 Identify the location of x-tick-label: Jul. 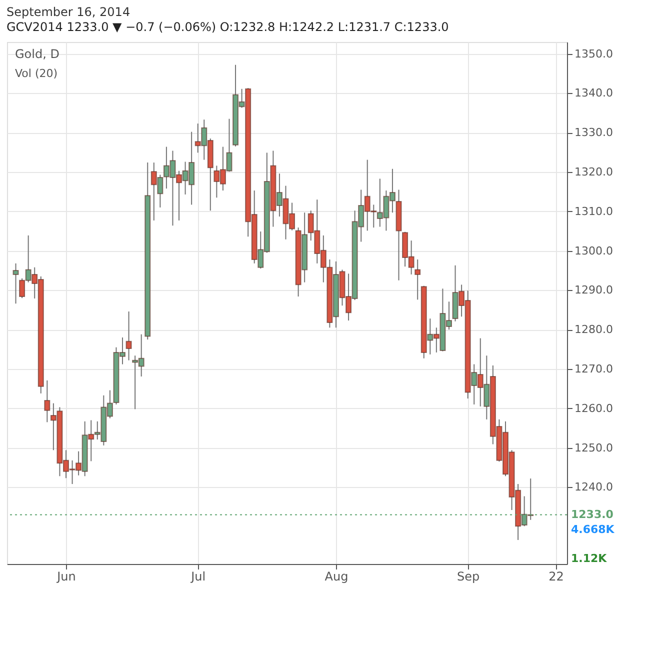
(198, 577).